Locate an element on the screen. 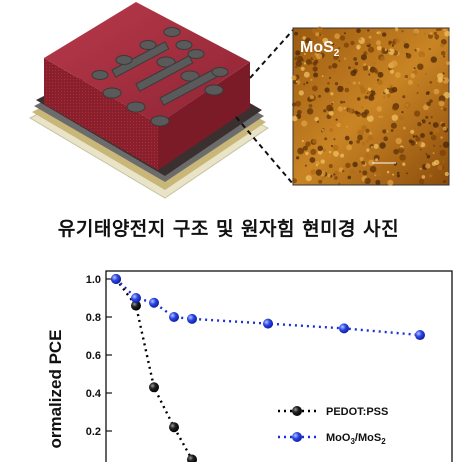 The image size is (457, 462). y-axis-title: ormalized PCE is located at coordinates (55, 388).